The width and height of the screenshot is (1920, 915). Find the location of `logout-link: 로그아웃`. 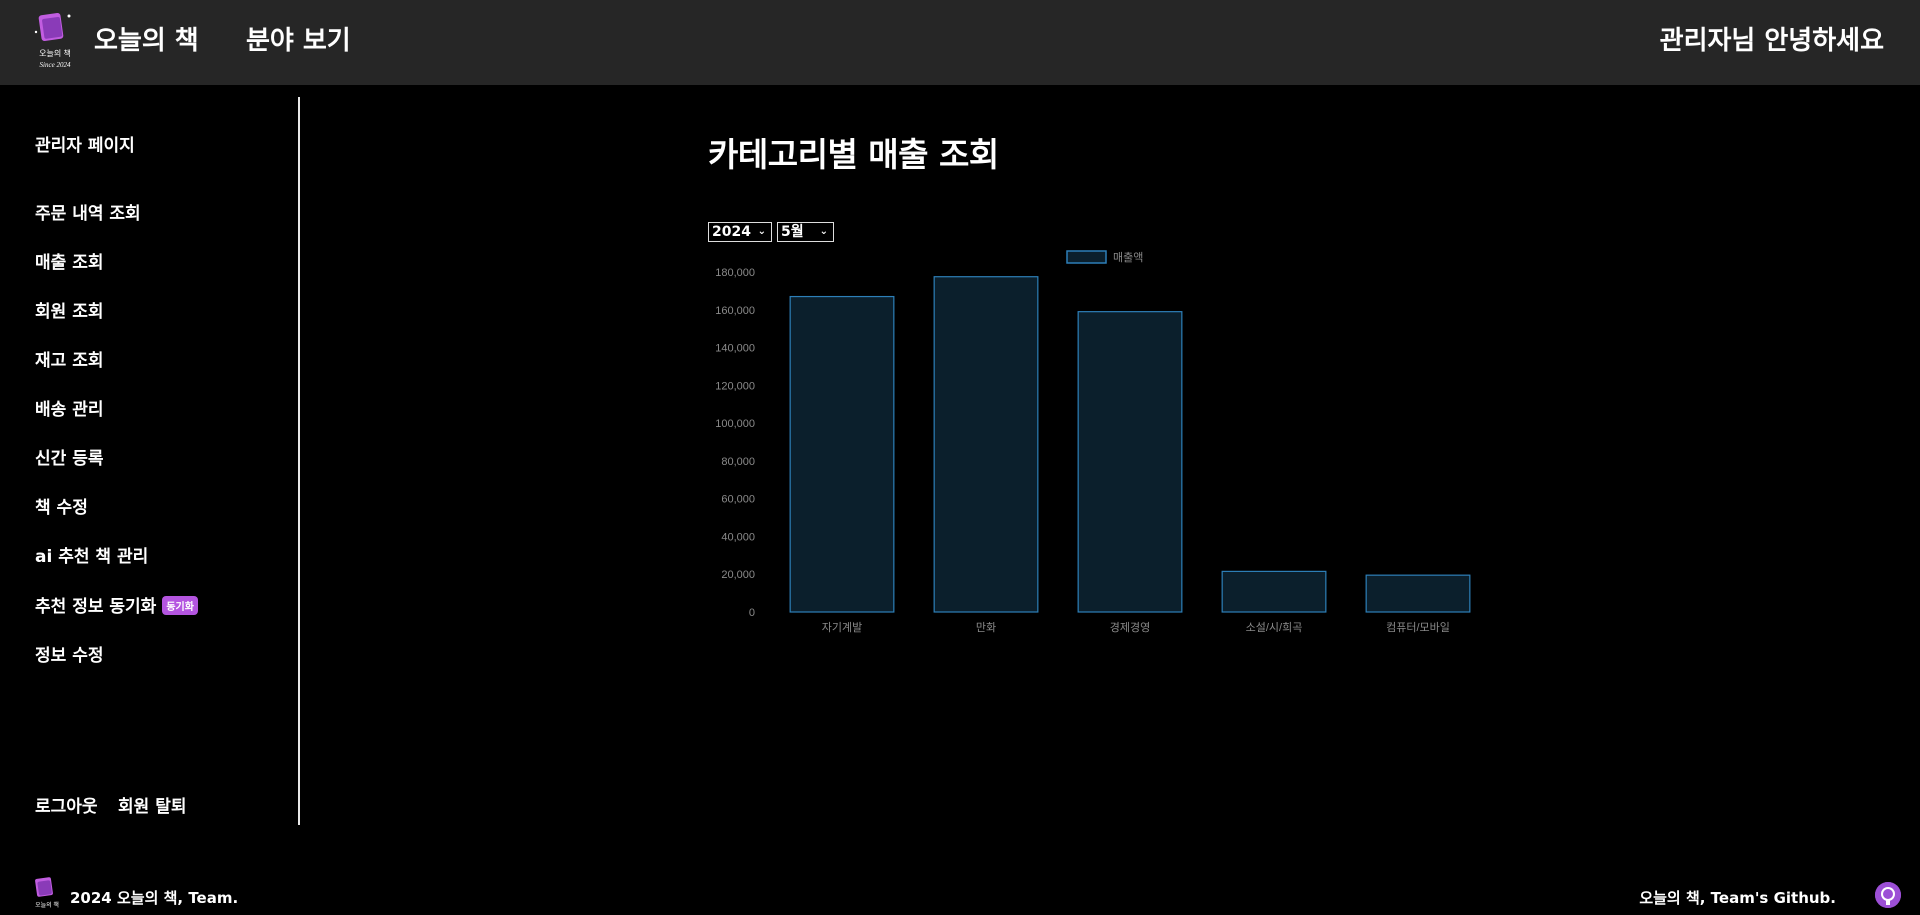

logout-link: 로그아웃 is located at coordinates (66, 804).